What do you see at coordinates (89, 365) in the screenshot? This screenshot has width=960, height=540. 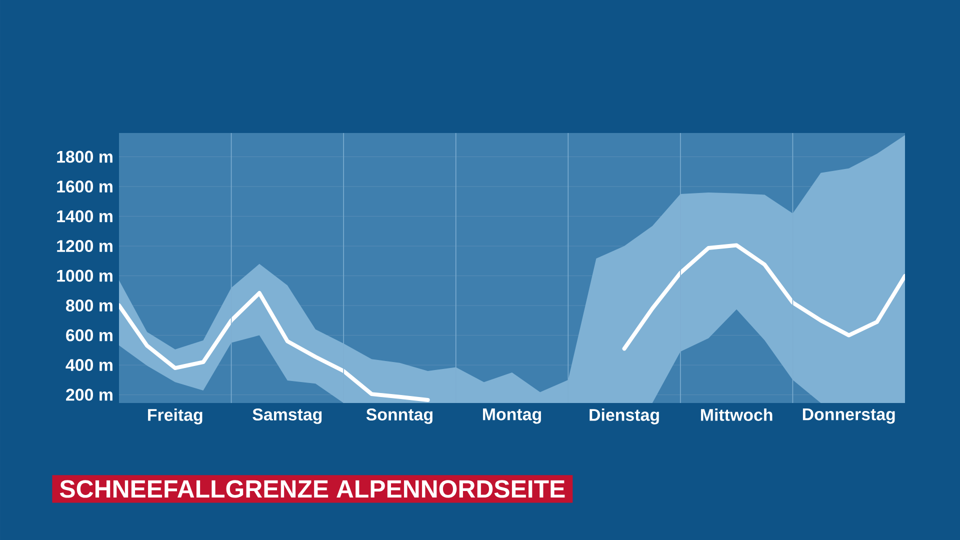 I see `y-tick-label: 400 m` at bounding box center [89, 365].